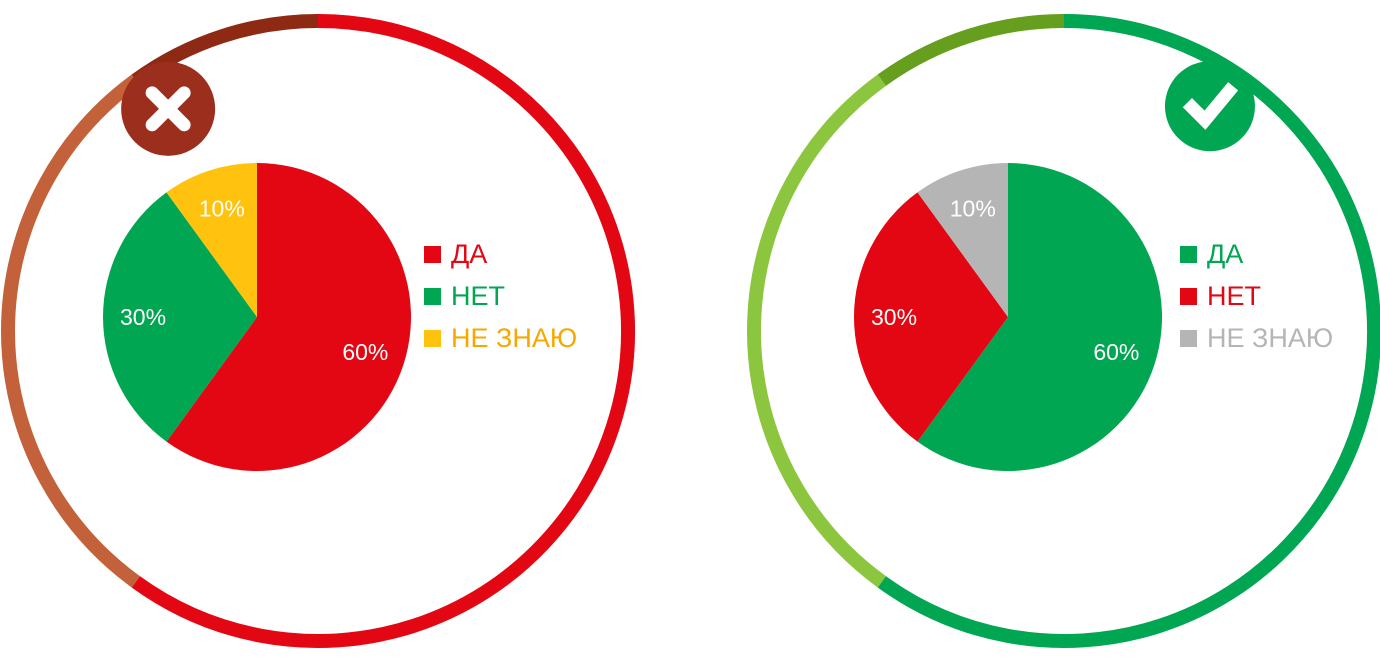 This screenshot has height=667, width=1380. I want to click on legend-wrong: ДА НЕТ НЕ ЗНАЮ, so click(500, 296).